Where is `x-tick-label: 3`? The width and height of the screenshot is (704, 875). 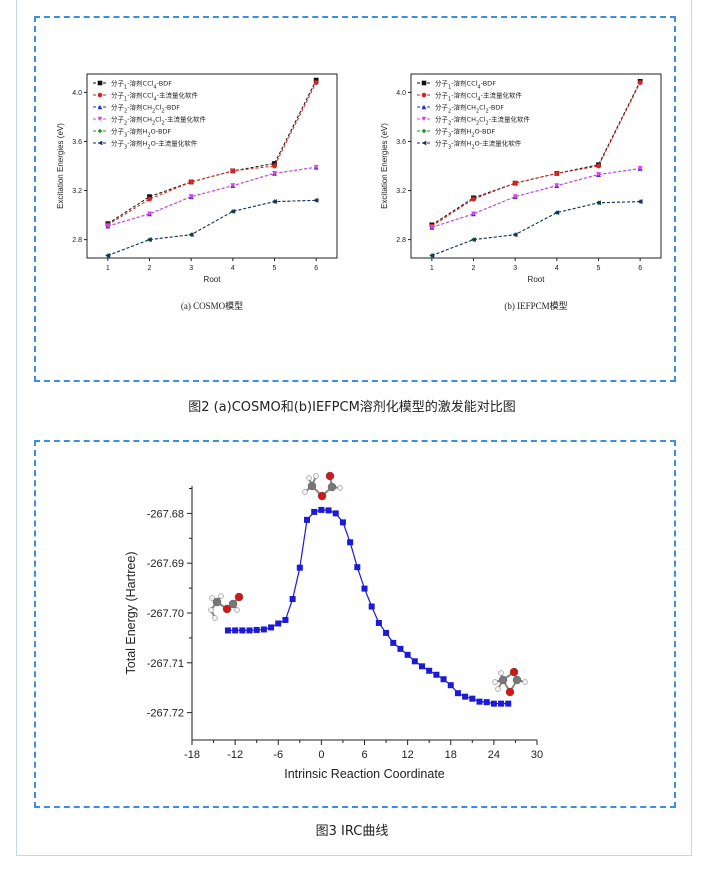
x-tick-label: 3 is located at coordinates (191, 268).